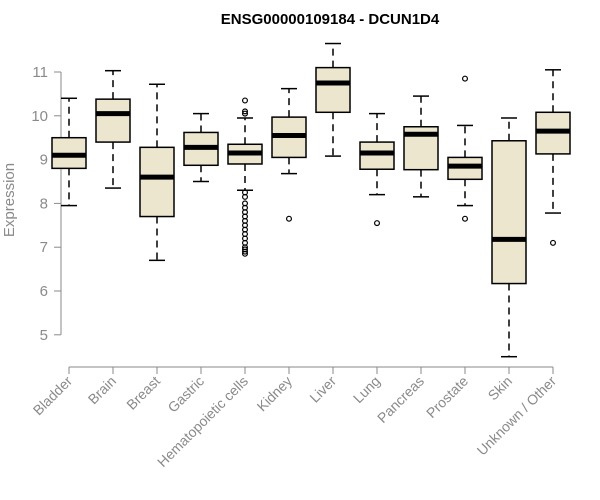 The width and height of the screenshot is (600, 500). I want to click on y-tick-label: 7, so click(44, 247).